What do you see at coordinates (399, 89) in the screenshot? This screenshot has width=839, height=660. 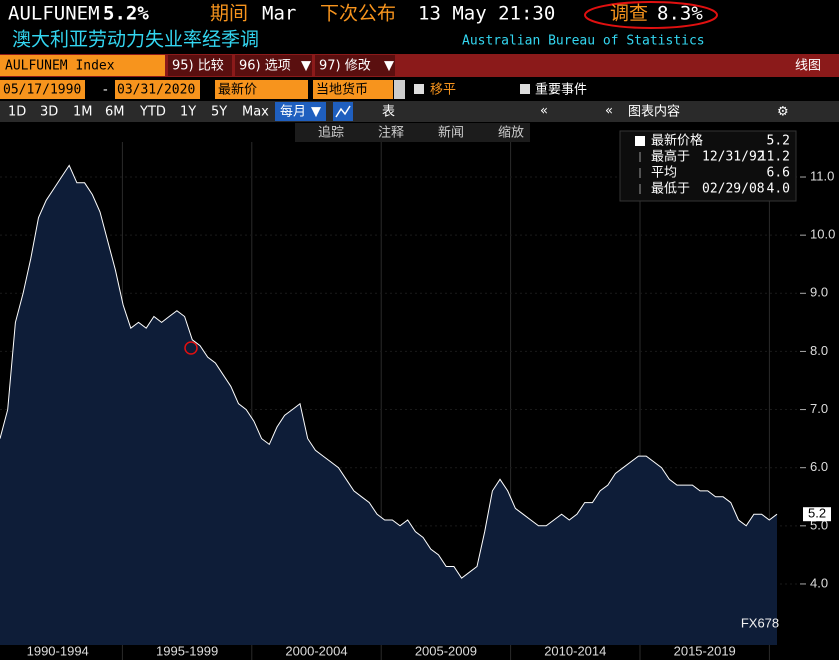 I see `currency-drop` at bounding box center [399, 89].